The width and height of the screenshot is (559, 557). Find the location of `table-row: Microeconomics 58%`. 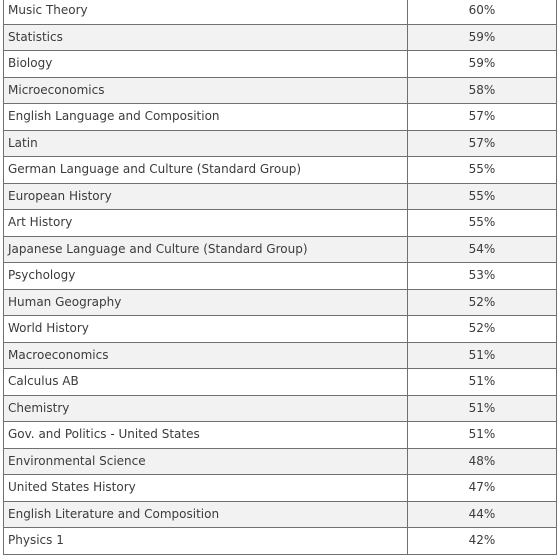

table-row: Microeconomics 58% is located at coordinates (280, 90).